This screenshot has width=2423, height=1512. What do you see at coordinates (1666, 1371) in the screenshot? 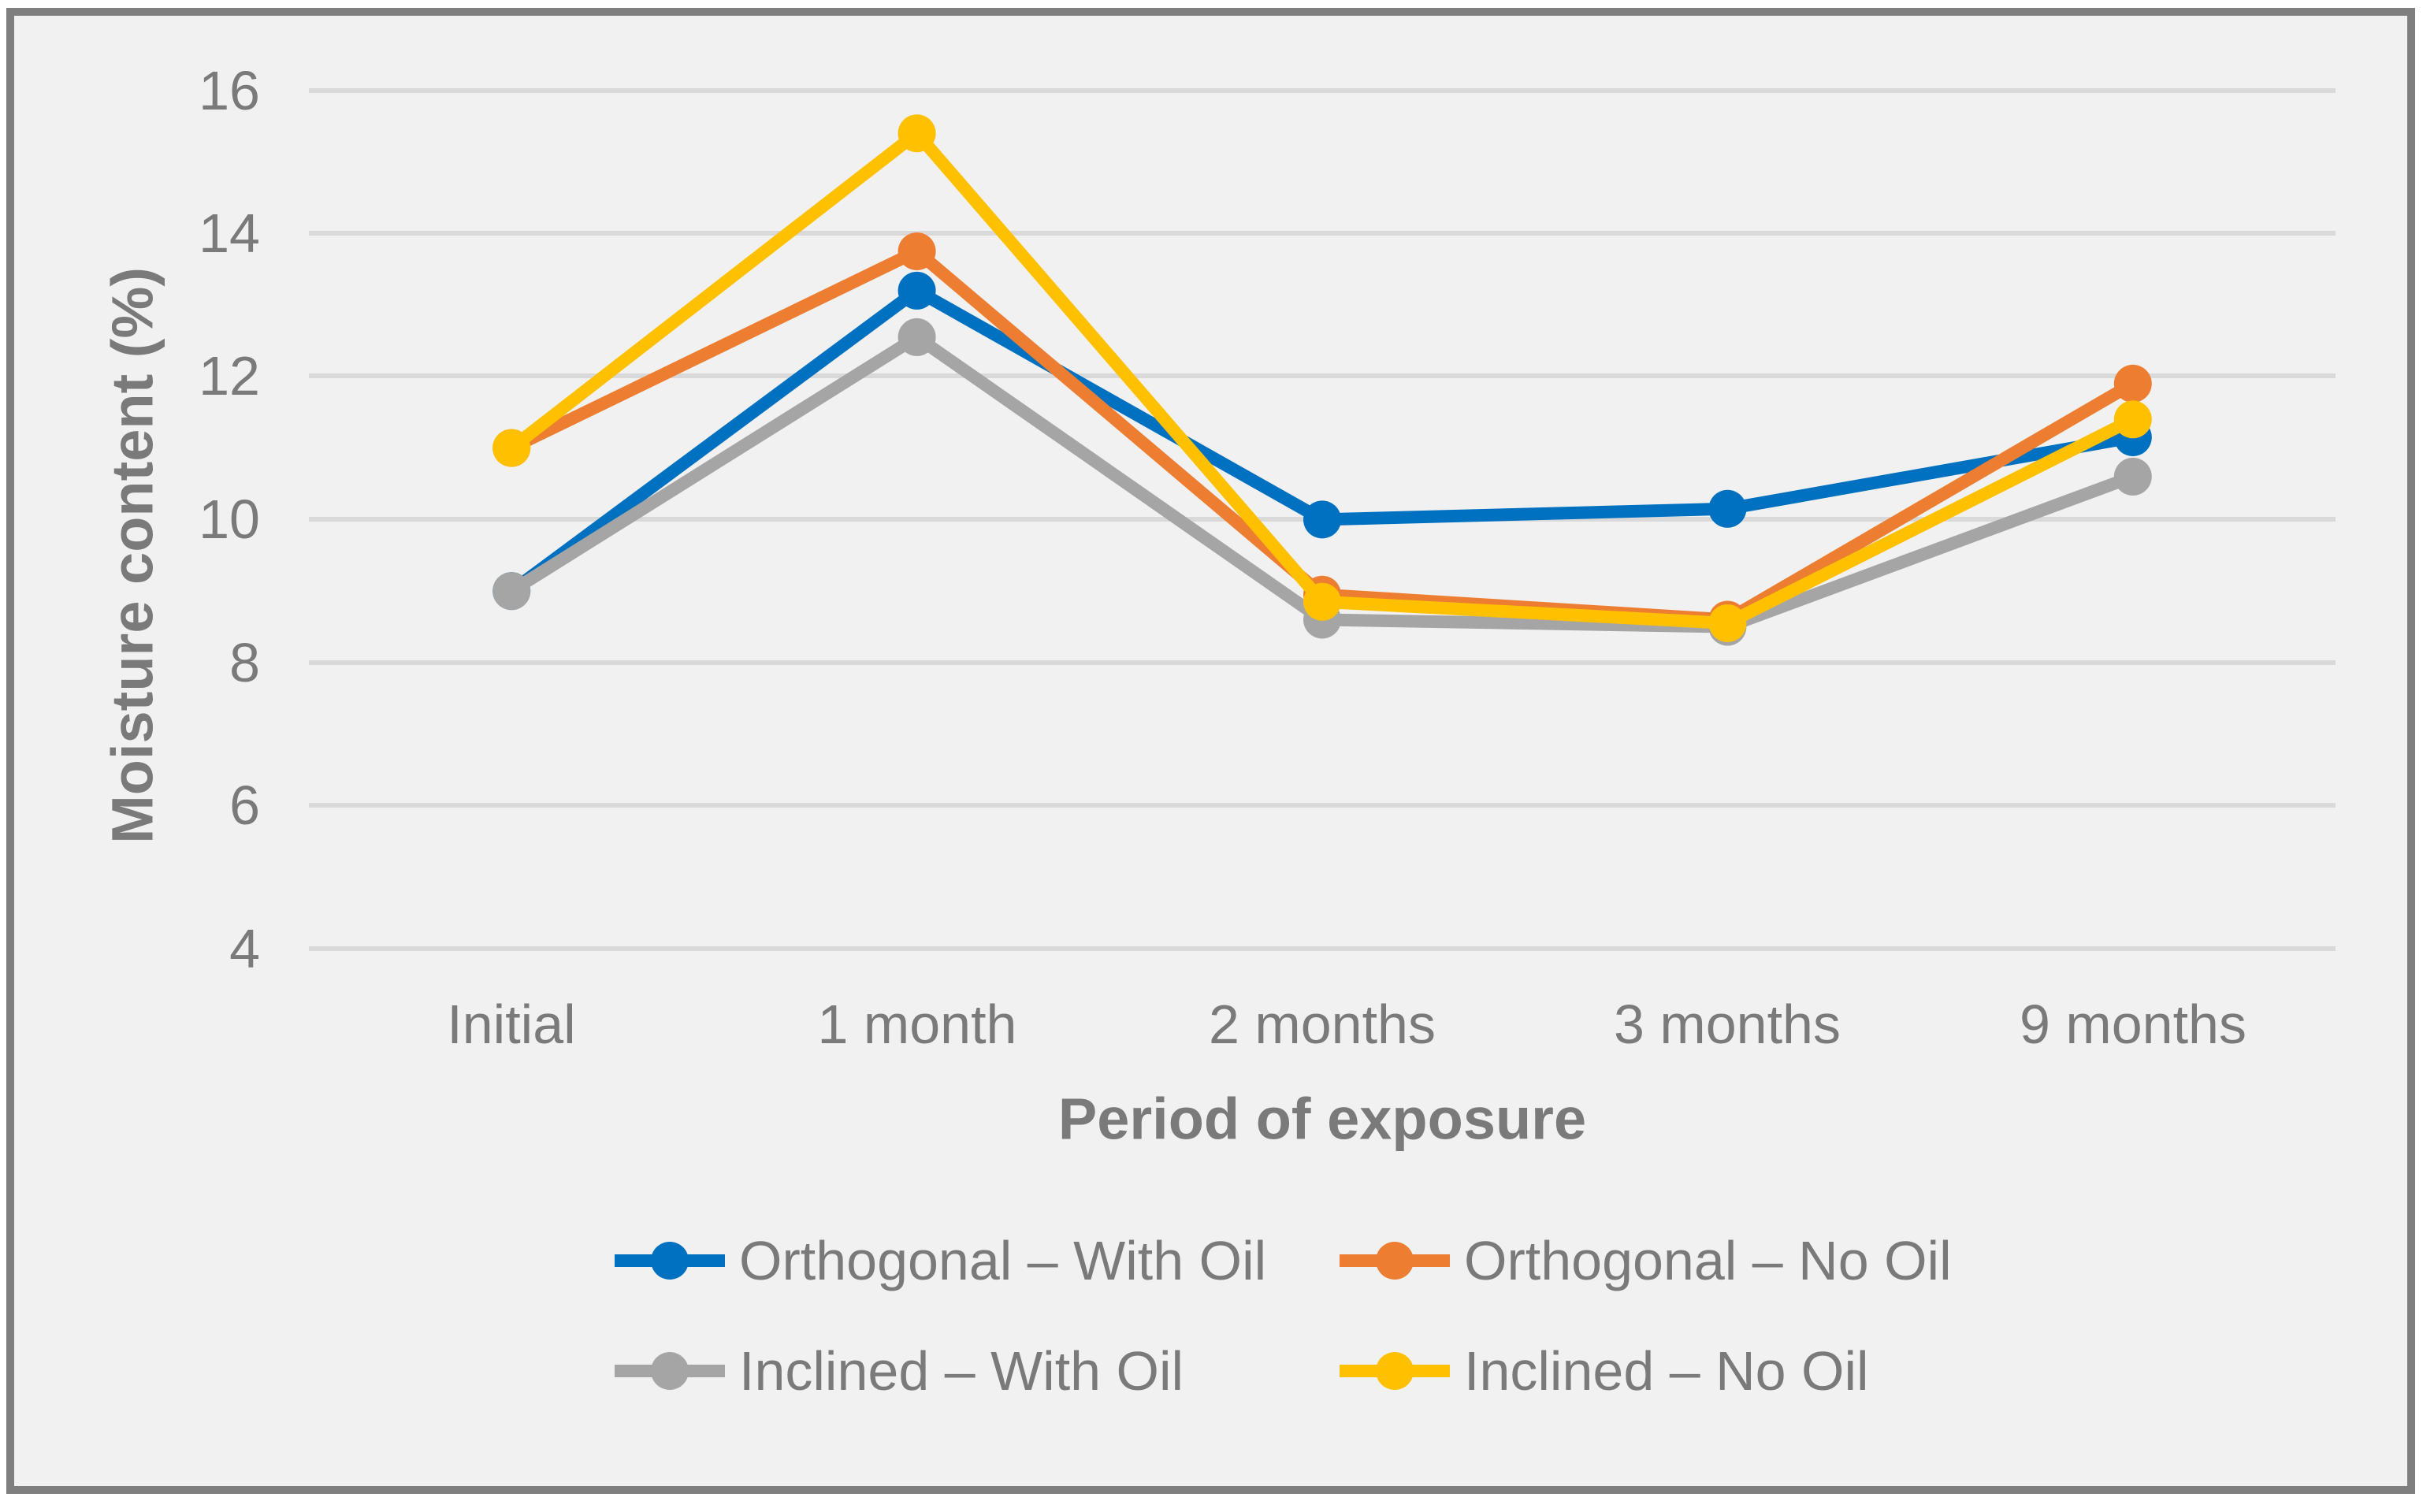
I see `legend-label: Inclined – No Oil` at bounding box center [1666, 1371].